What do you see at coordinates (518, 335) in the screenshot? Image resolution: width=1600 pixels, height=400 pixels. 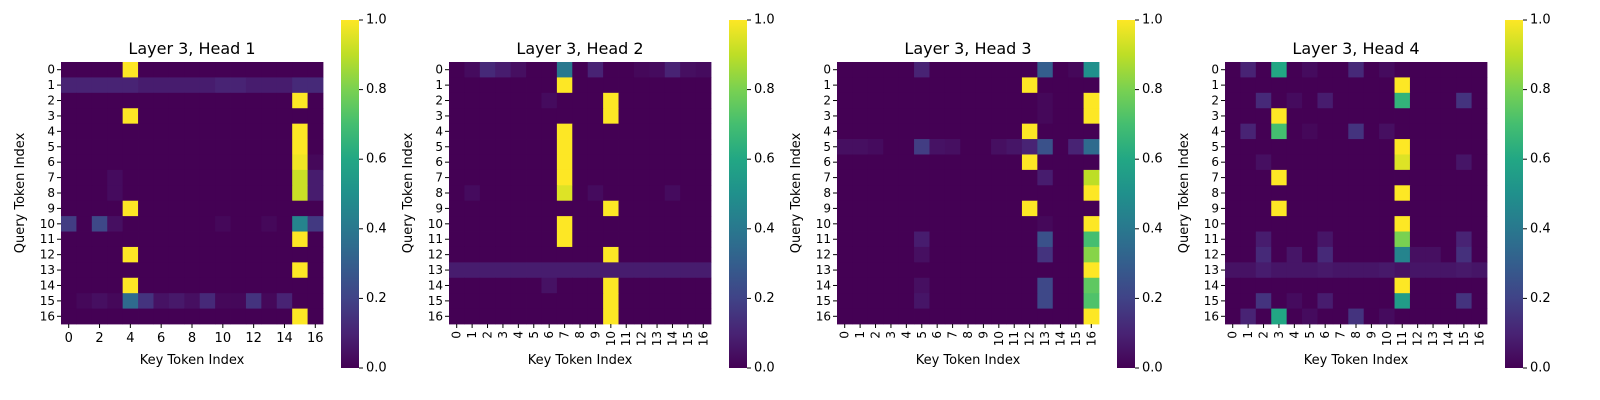 I see `x-tick-label: 4` at bounding box center [518, 335].